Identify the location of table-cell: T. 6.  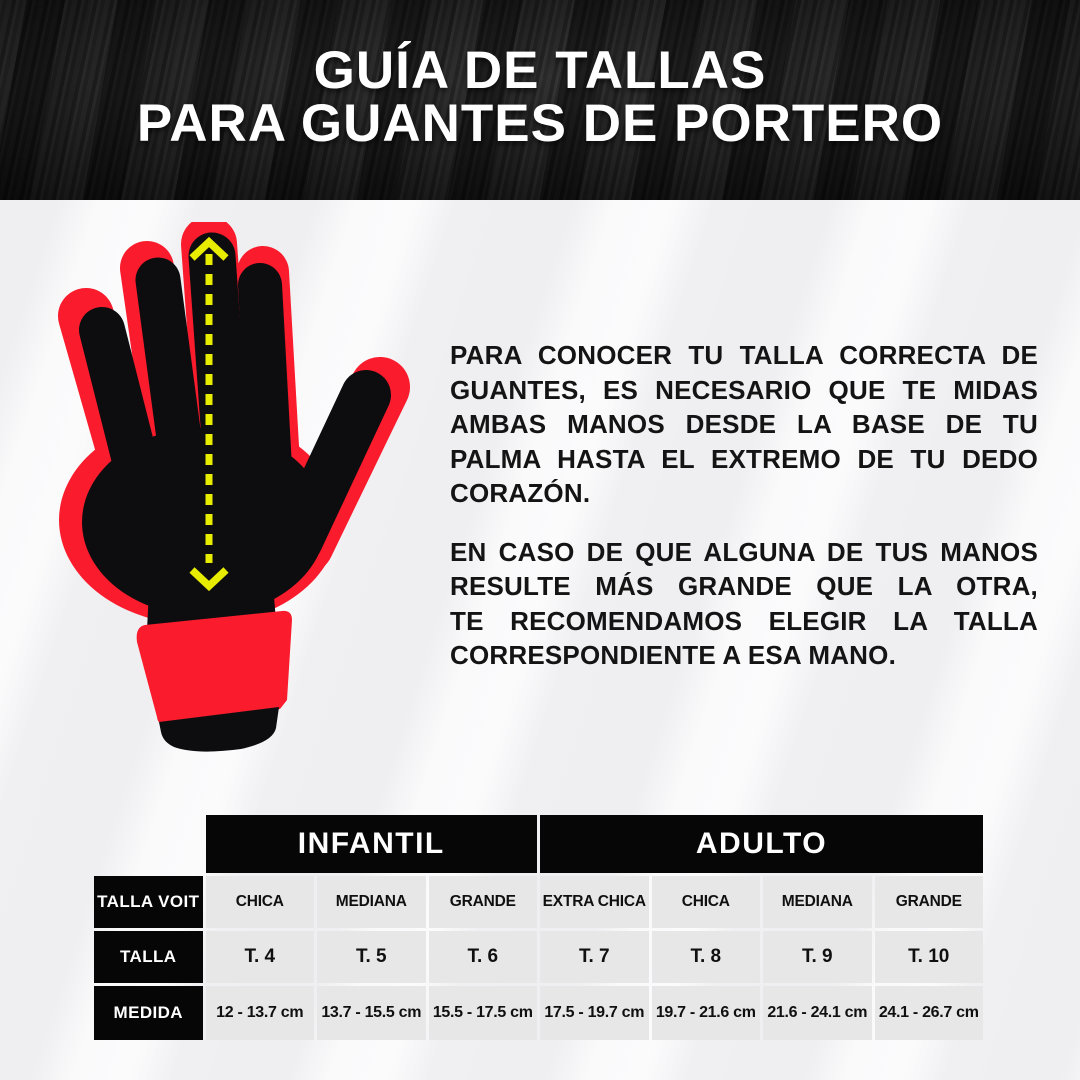
(482, 957).